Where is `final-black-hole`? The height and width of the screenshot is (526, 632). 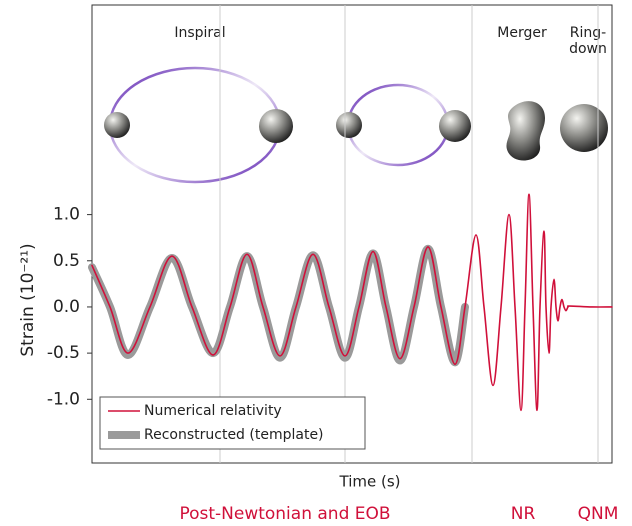
final-black-hole is located at coordinates (584, 128).